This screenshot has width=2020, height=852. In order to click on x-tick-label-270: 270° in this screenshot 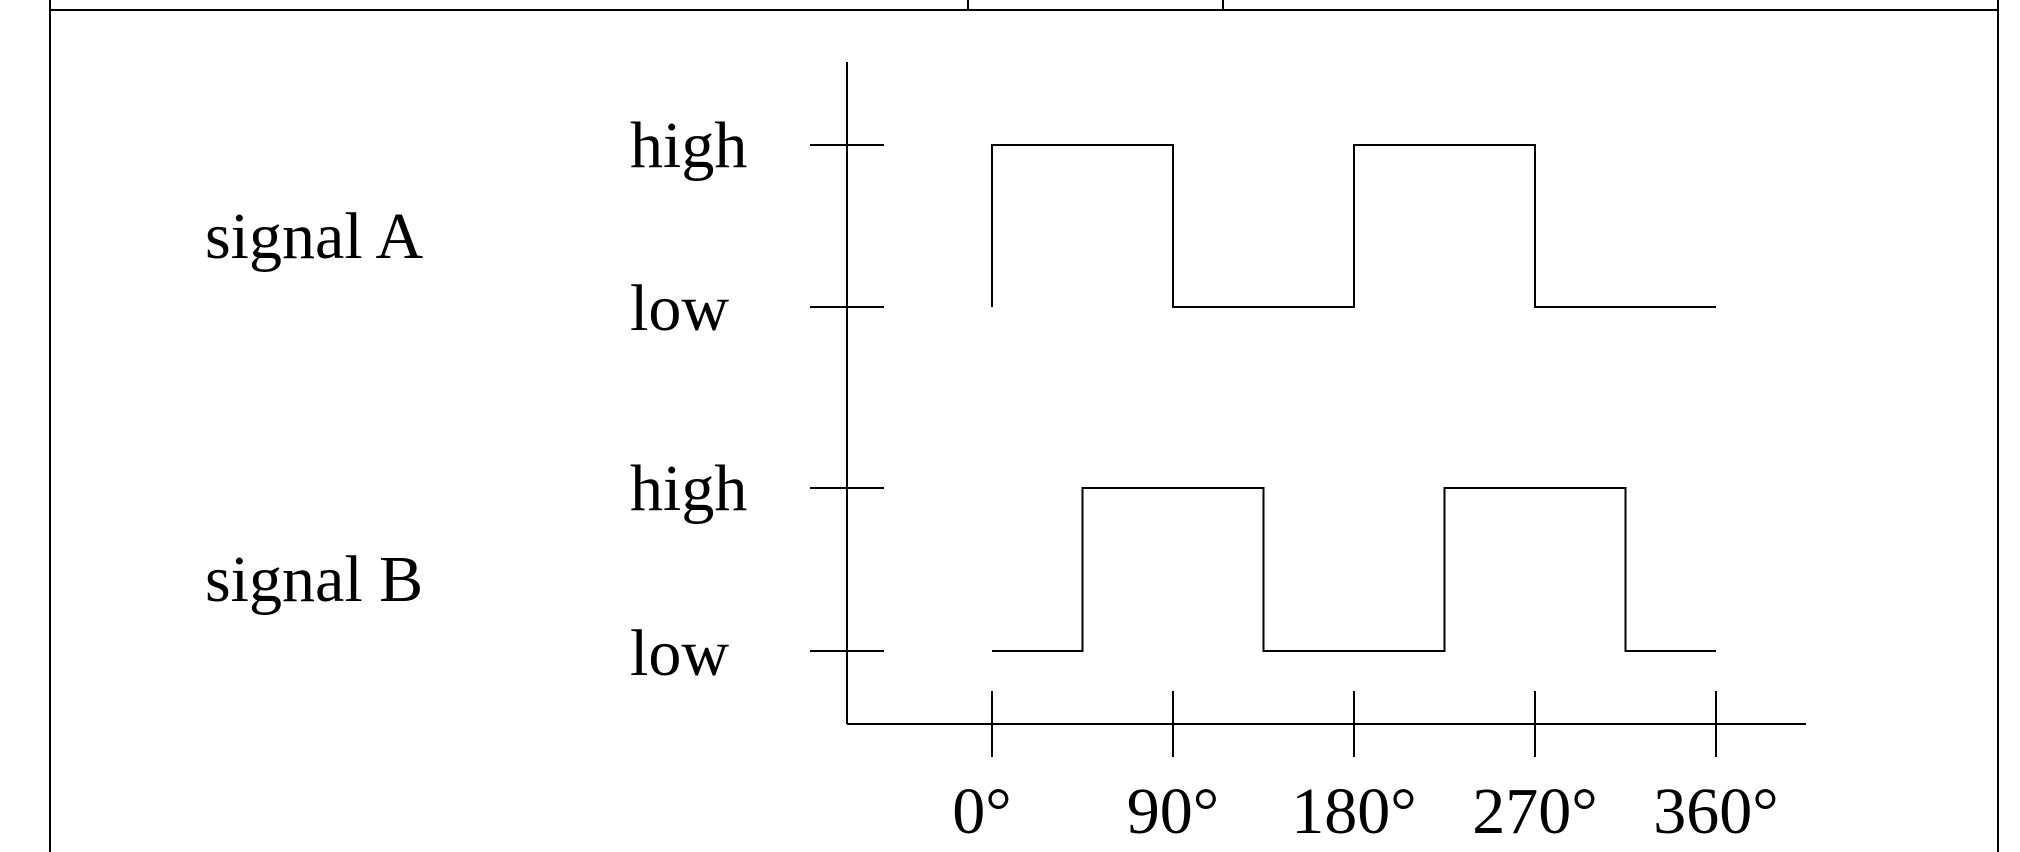, I will do `click(1534, 811)`.